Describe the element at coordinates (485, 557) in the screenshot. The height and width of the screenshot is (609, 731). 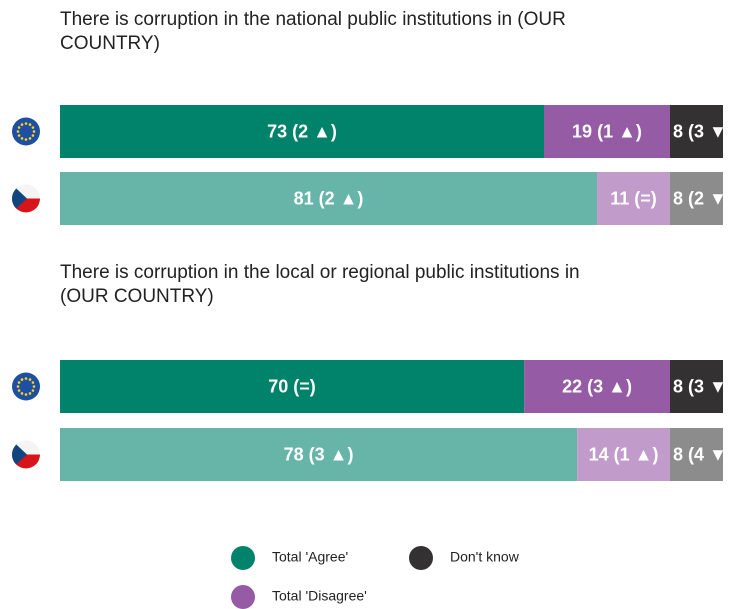
I see `legend-label: Don't know` at that location.